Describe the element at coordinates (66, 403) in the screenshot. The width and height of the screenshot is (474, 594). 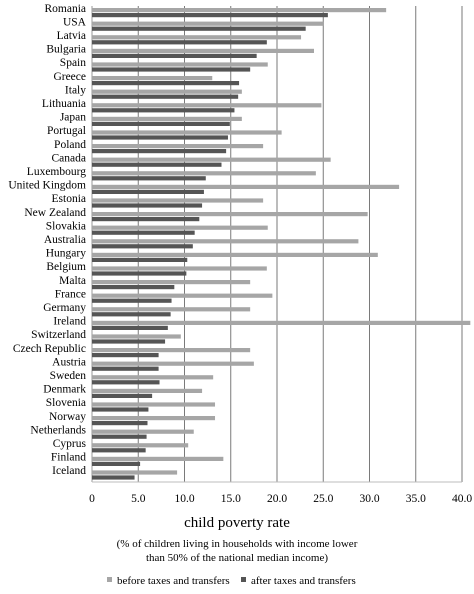
I see `category-label: Slovenia` at that location.